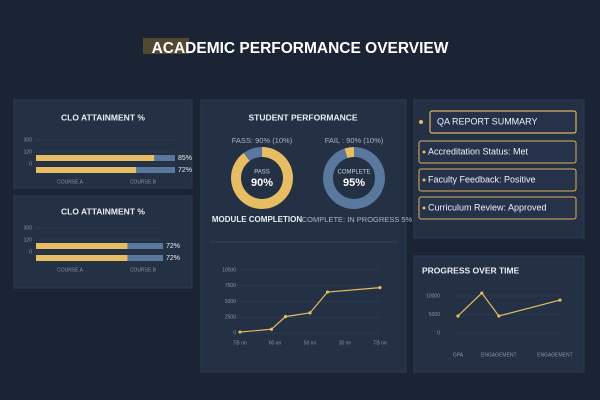 The image size is (600, 400). Describe the element at coordinates (230, 286) in the screenshot. I see `y-tick-label: 7500` at that location.